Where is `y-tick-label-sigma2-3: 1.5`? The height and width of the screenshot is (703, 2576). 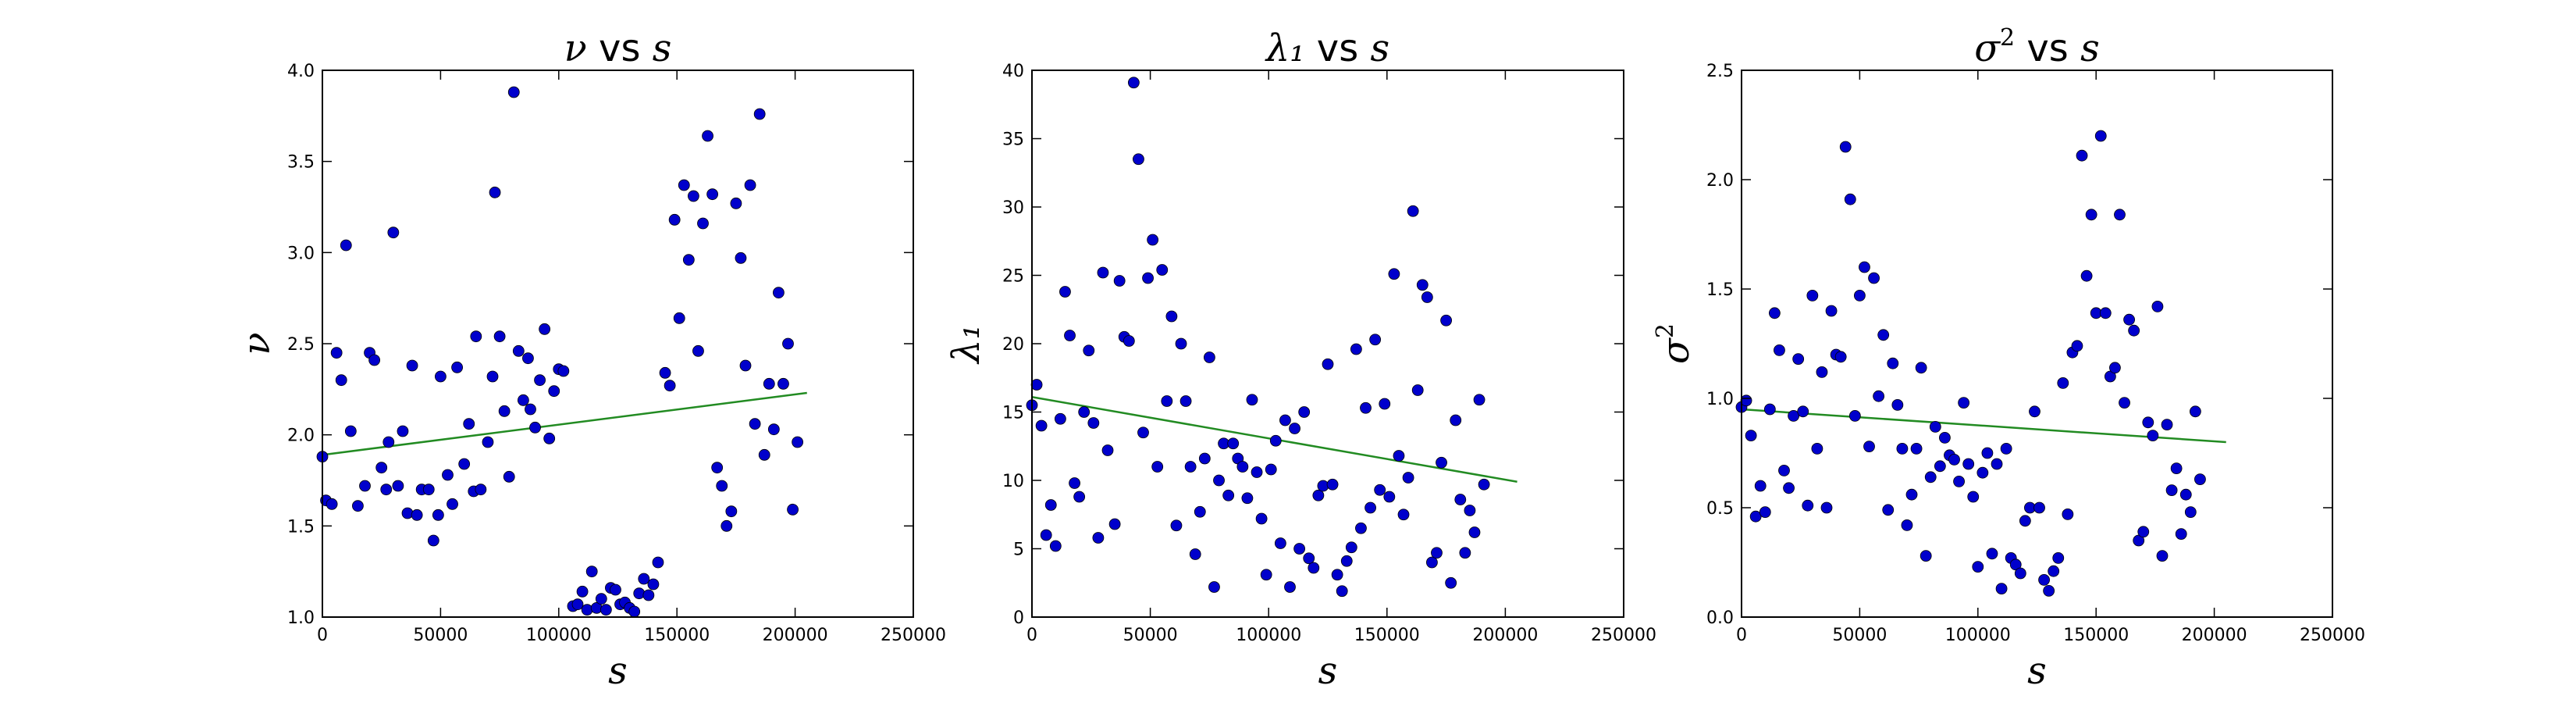 y-tick-label-sigma2-3: 1.5 is located at coordinates (1720, 290).